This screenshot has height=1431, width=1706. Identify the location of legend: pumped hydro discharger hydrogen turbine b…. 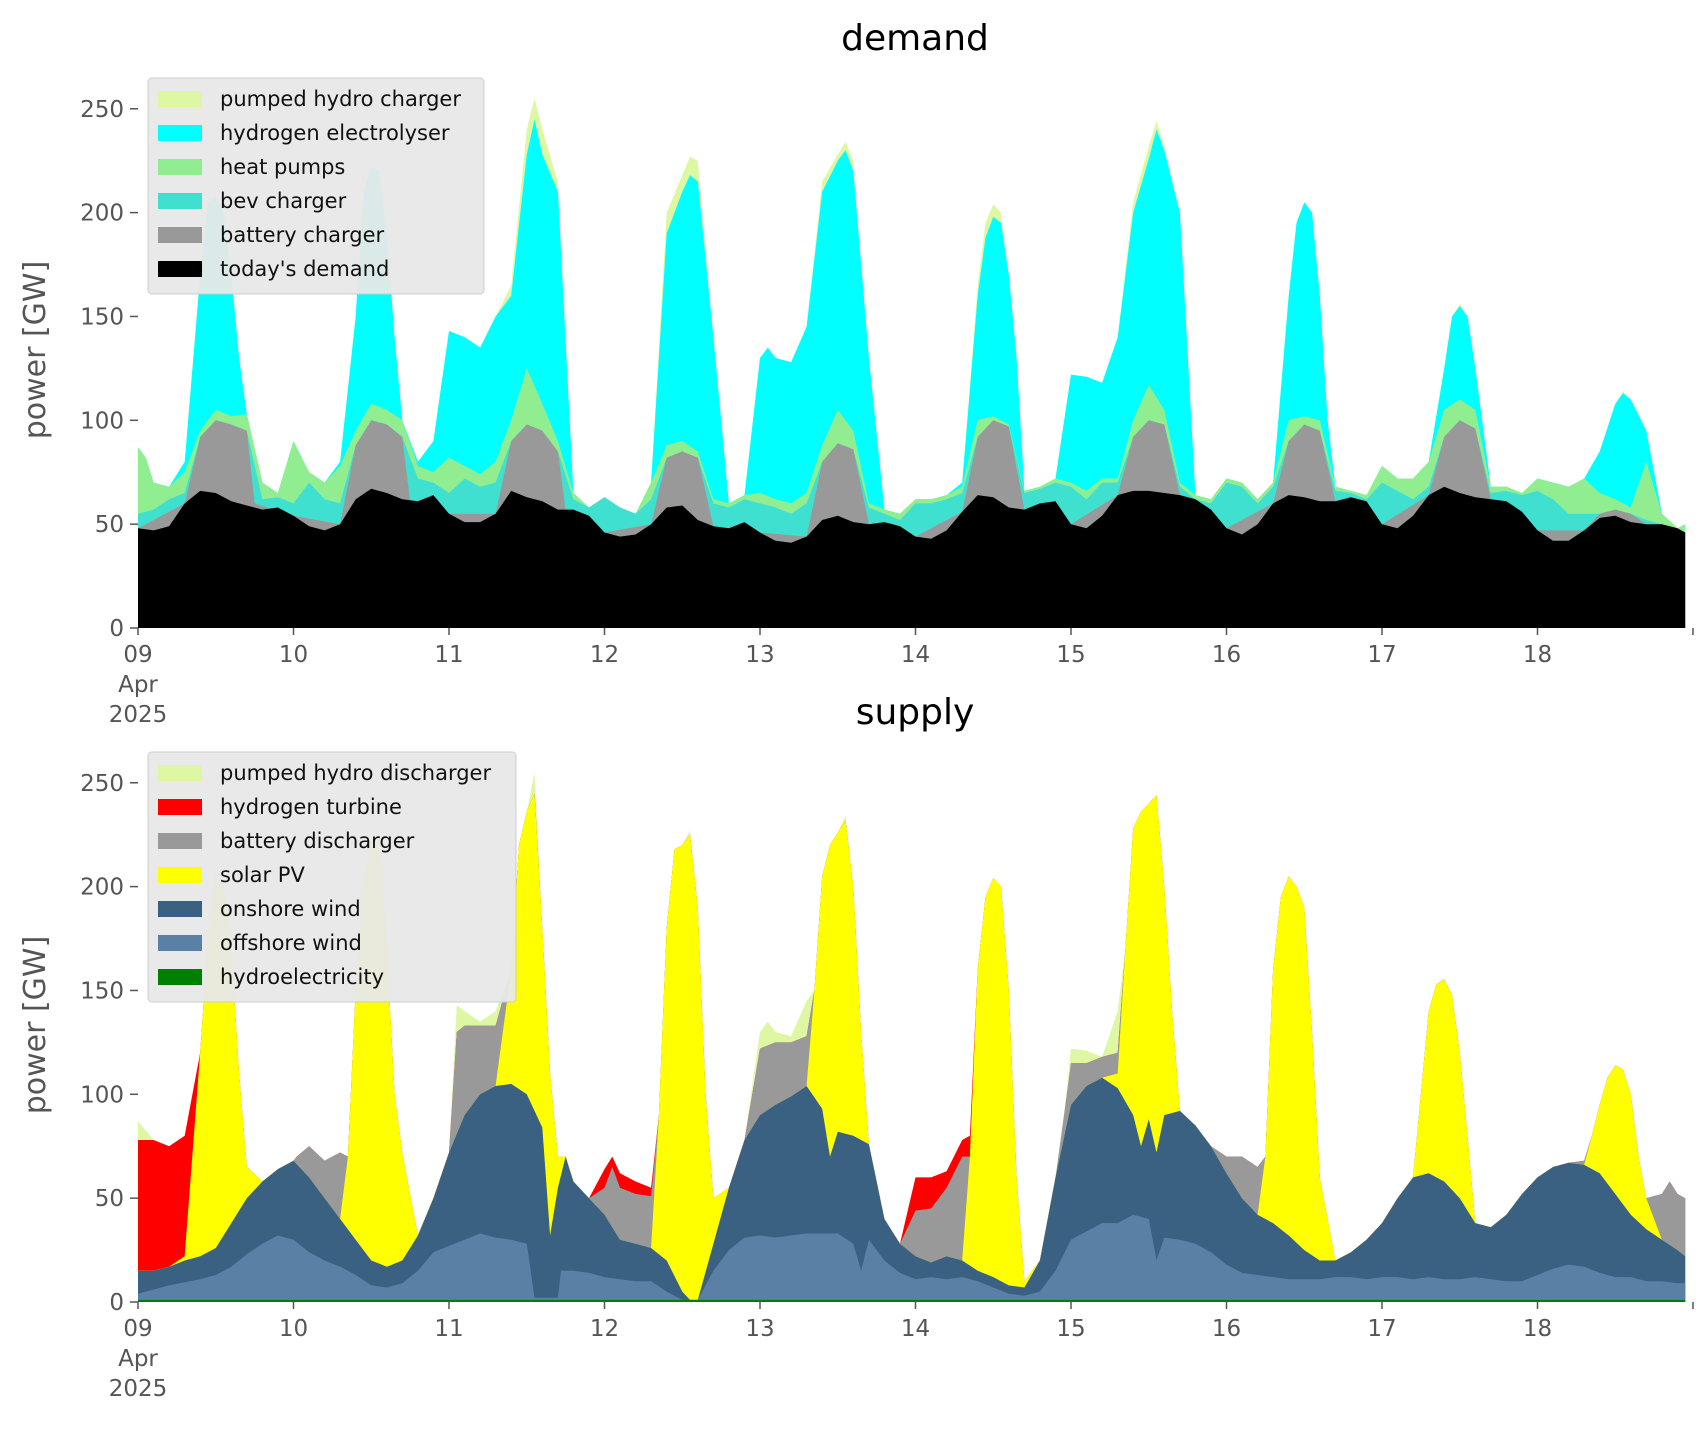
(332, 877).